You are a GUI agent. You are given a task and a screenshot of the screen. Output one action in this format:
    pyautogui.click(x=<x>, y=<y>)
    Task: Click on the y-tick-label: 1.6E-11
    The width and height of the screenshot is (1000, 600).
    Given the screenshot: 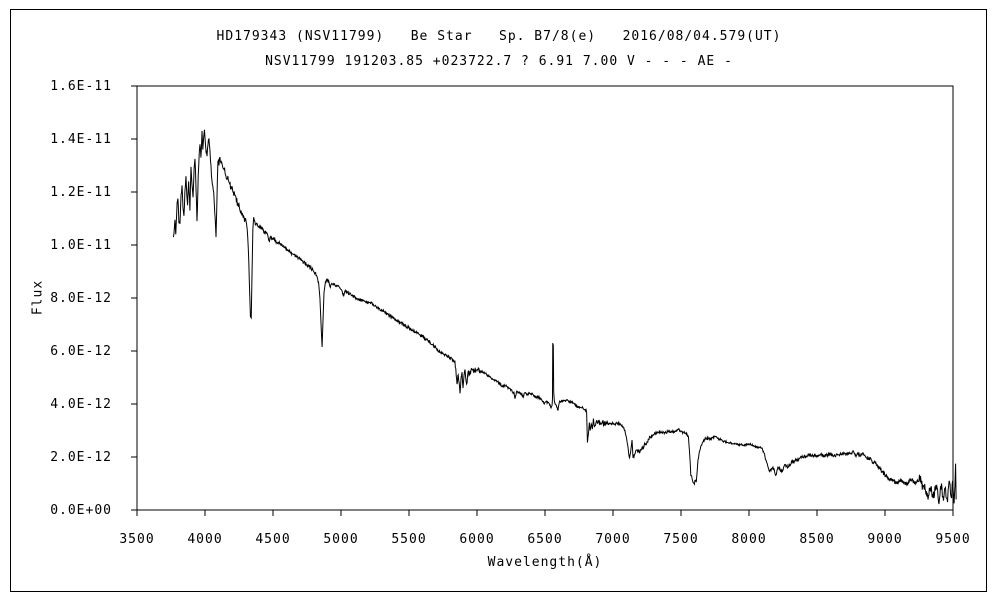 What is the action you would take?
    pyautogui.click(x=81, y=86)
    